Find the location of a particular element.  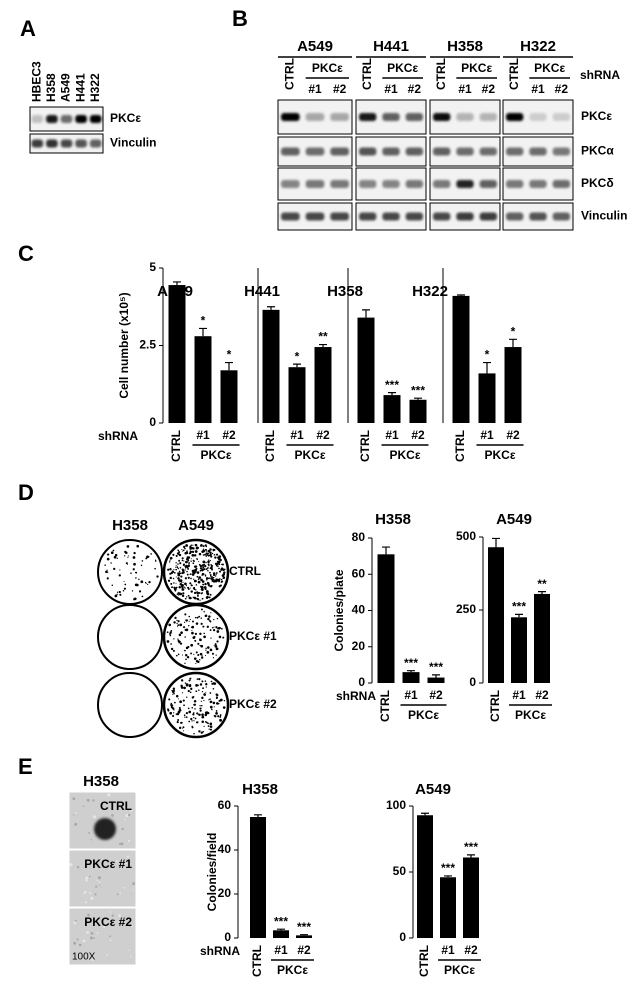

y-tick-label: 20 is located at coordinates (225, 893).